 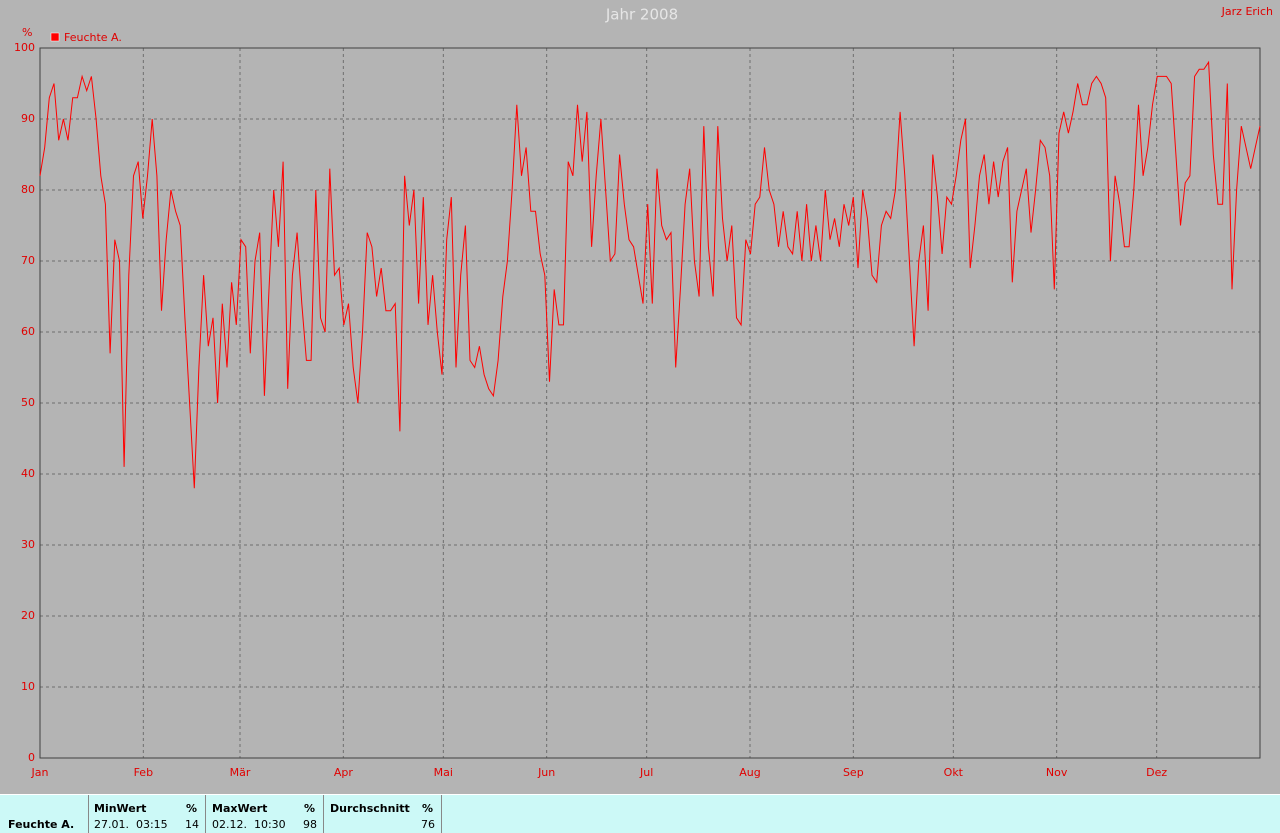 What do you see at coordinates (370, 808) in the screenshot?
I see `stats-header: Durchschnitt` at bounding box center [370, 808].